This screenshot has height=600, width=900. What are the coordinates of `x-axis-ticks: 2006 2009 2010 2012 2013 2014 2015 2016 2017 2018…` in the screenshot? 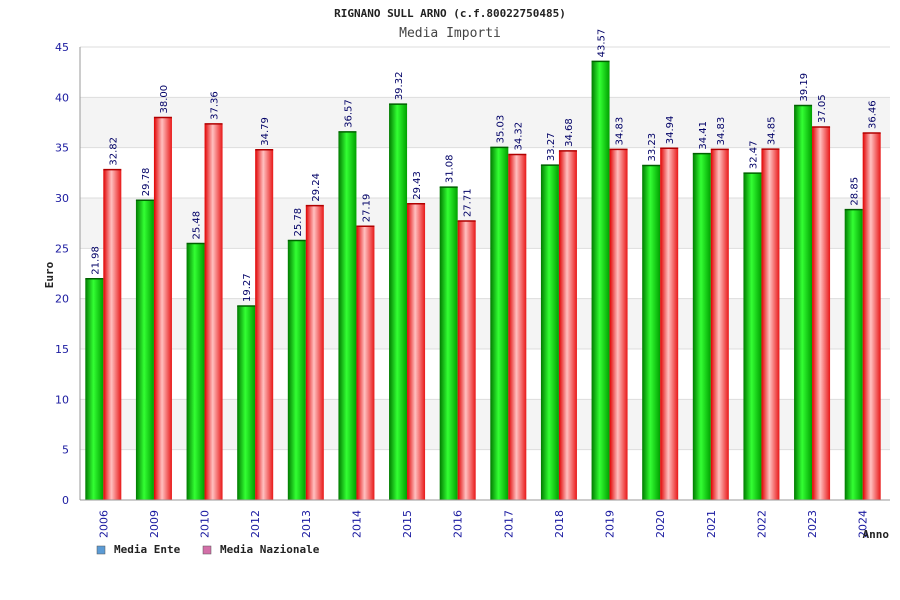 It's located at (483, 524).